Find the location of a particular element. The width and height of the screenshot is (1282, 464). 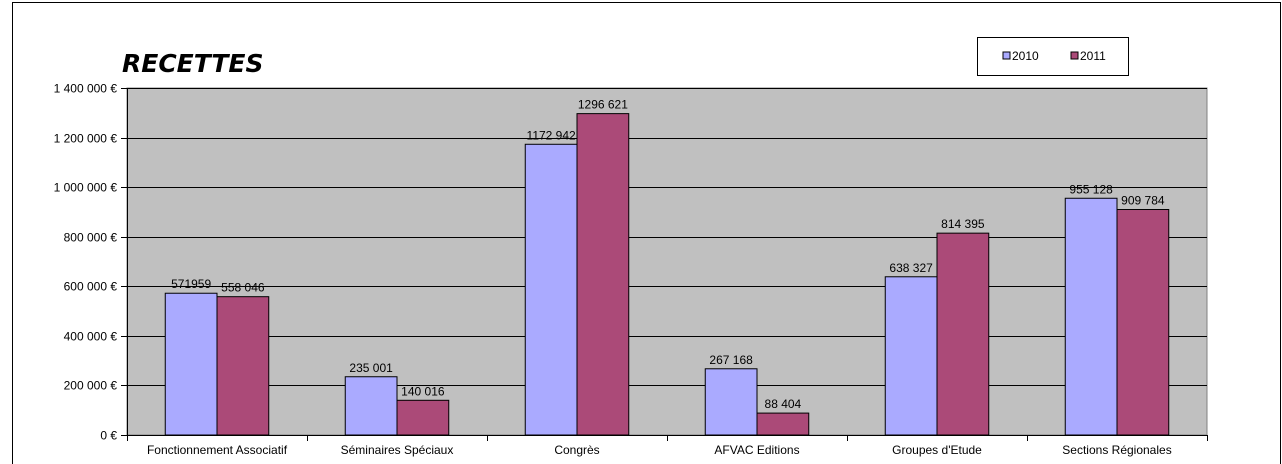

x-category-label: Fonctionnement Associatif is located at coordinates (217, 450).